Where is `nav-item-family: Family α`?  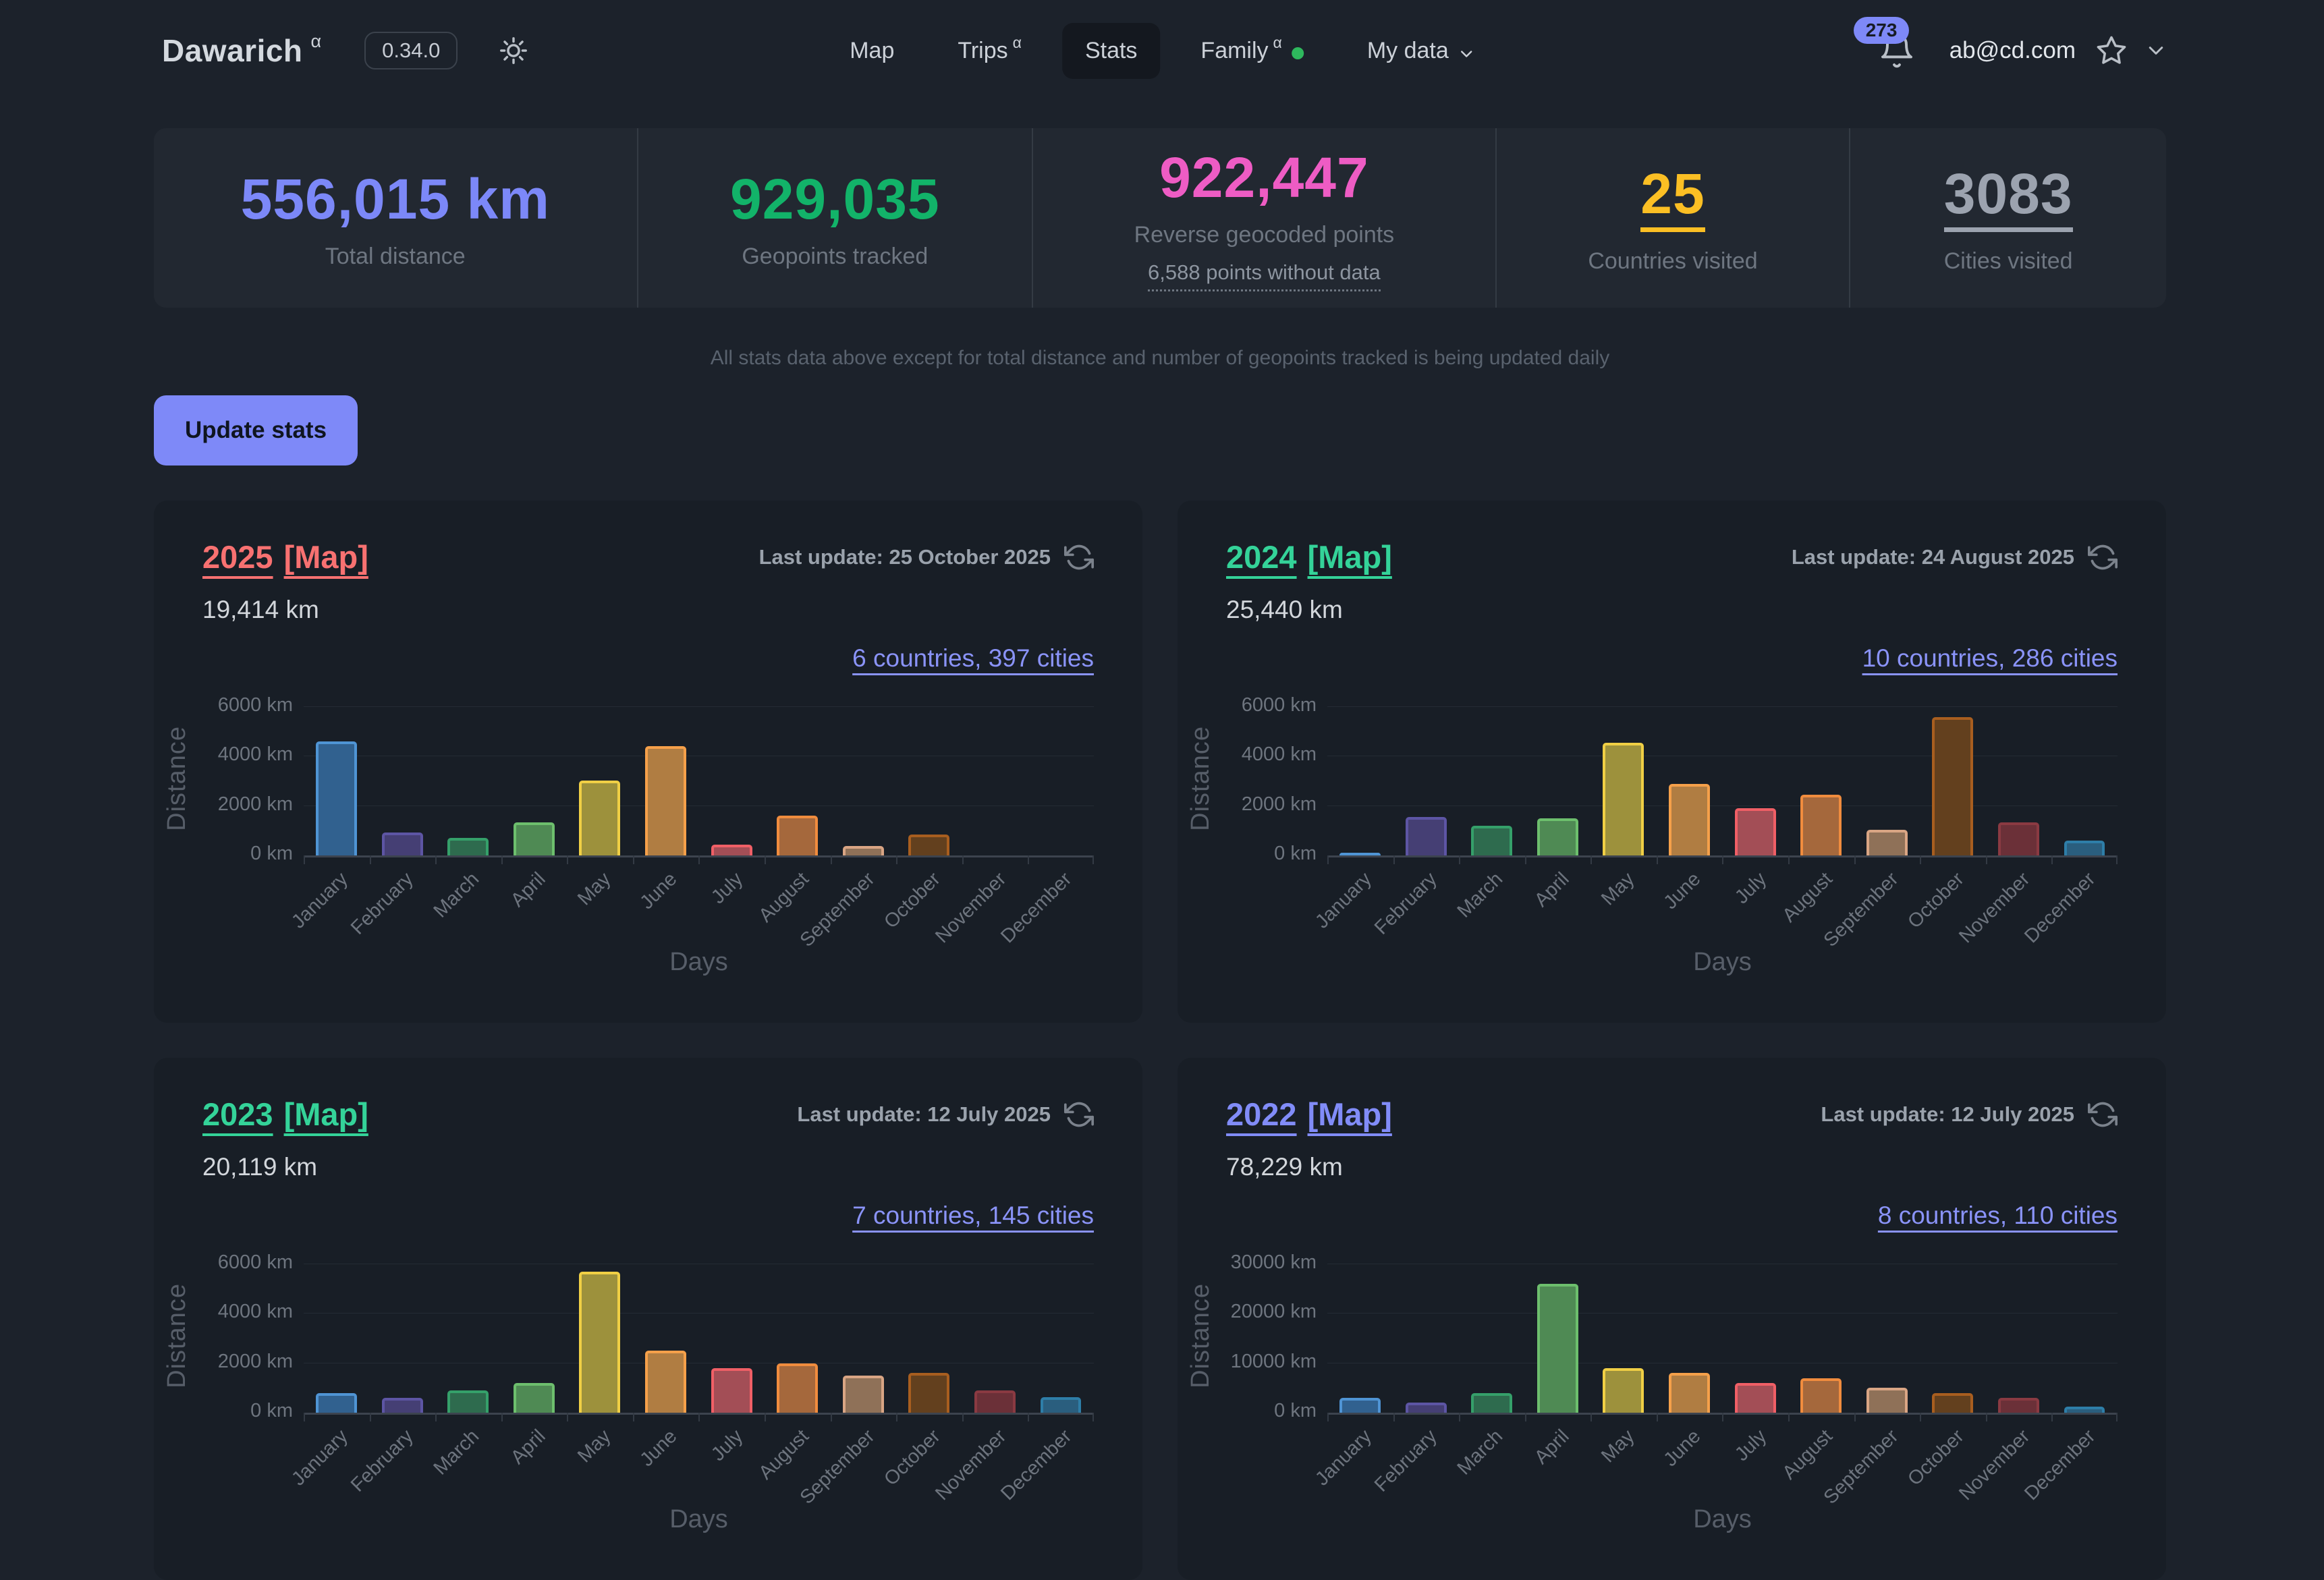 nav-item-family: Family α is located at coordinates (1252, 51).